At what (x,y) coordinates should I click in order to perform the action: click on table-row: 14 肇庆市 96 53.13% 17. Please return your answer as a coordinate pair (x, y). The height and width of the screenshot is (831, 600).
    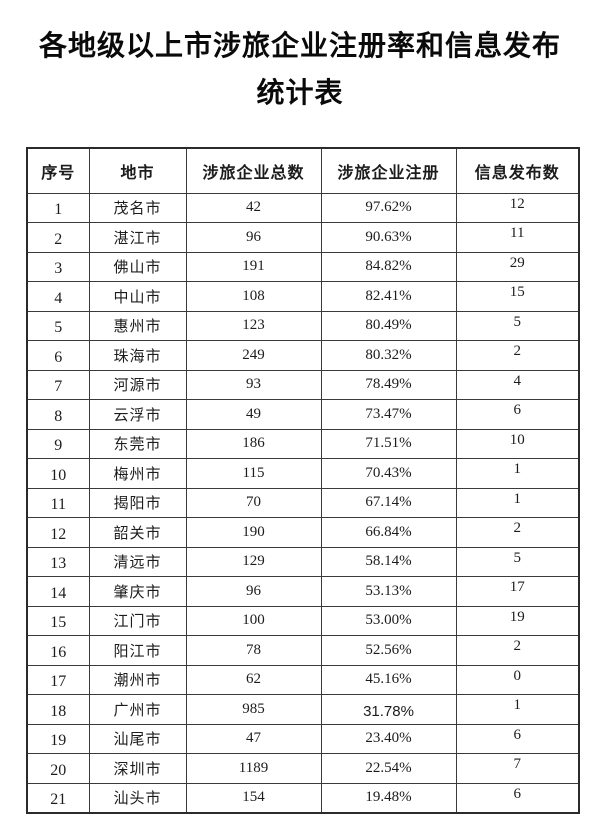
    Looking at the image, I should click on (303, 591).